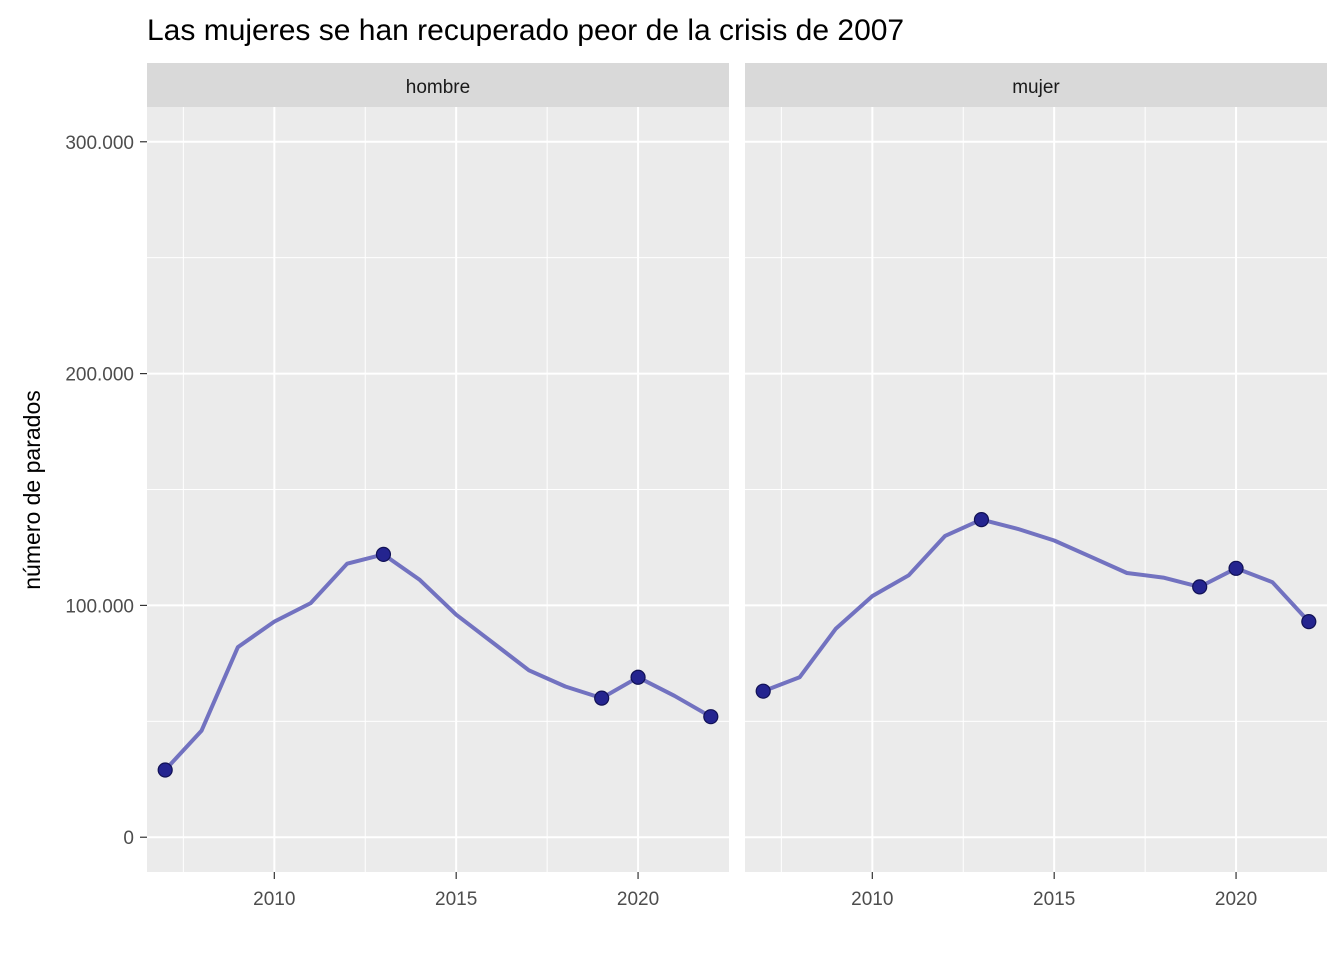 The image size is (1344, 965). What do you see at coordinates (99, 606) in the screenshot?
I see `y-tick-label: 100.000` at bounding box center [99, 606].